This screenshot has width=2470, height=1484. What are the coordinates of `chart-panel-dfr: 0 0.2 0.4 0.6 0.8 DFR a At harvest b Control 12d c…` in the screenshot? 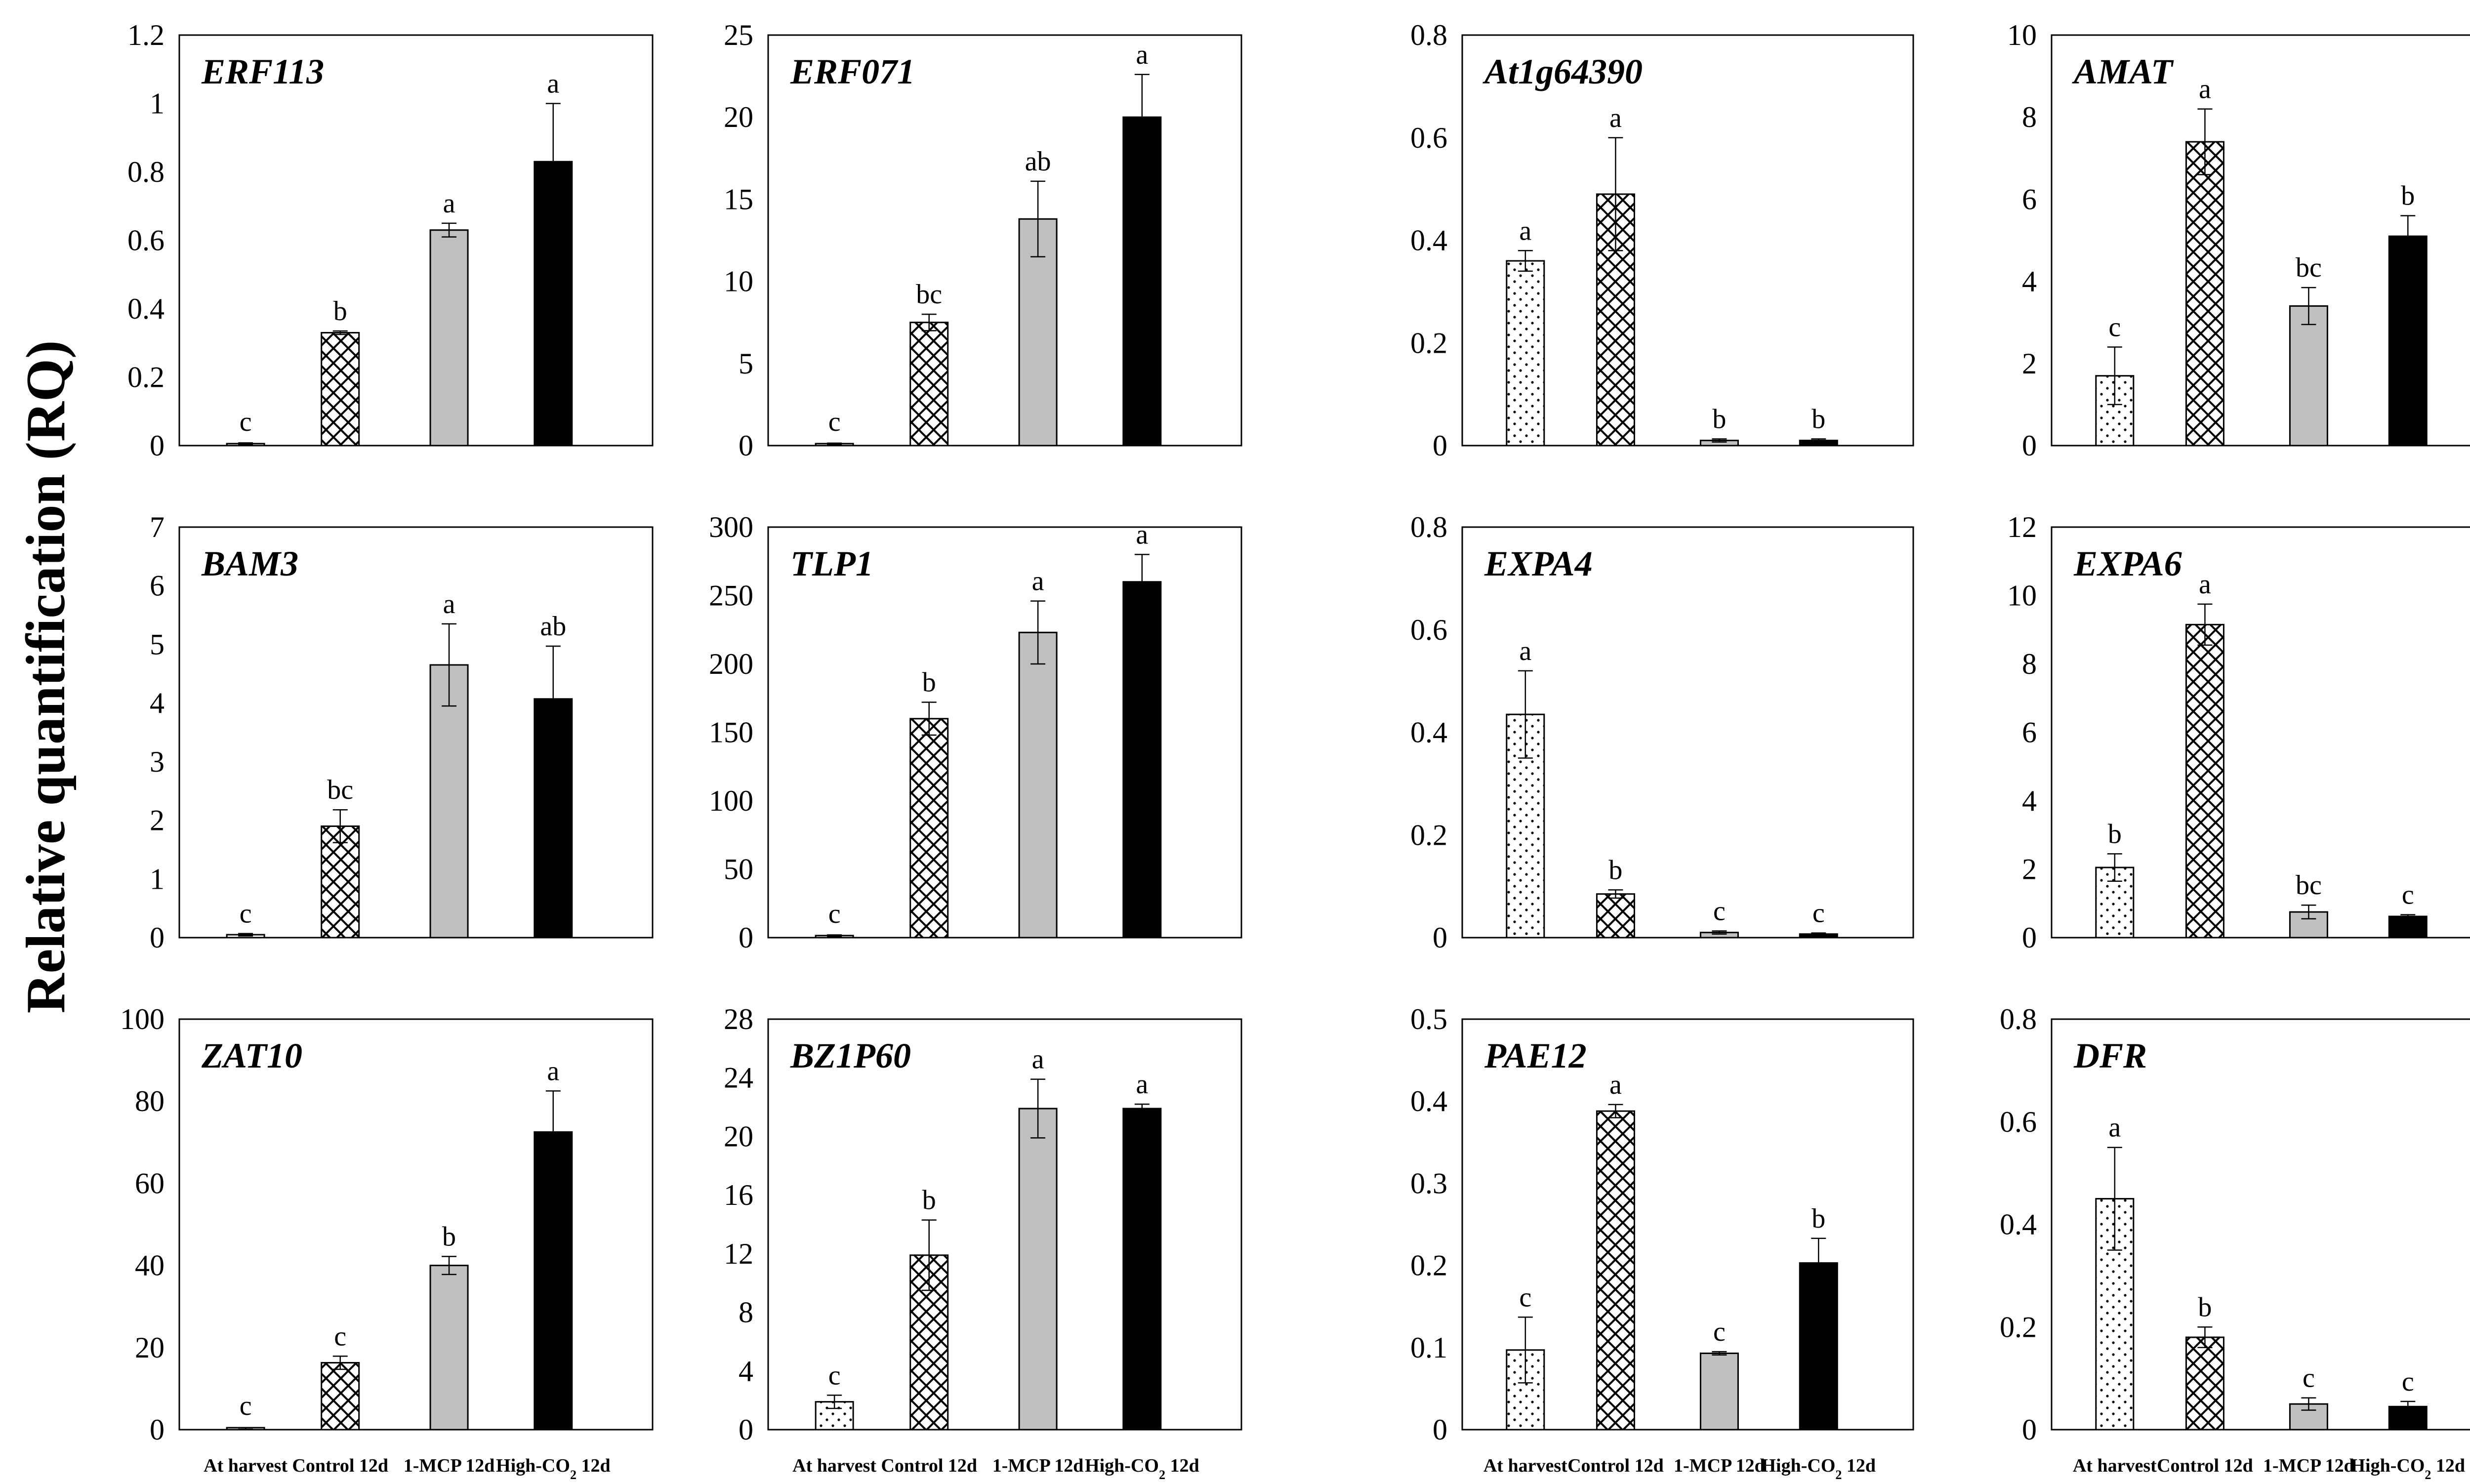 It's located at (2235, 1242).